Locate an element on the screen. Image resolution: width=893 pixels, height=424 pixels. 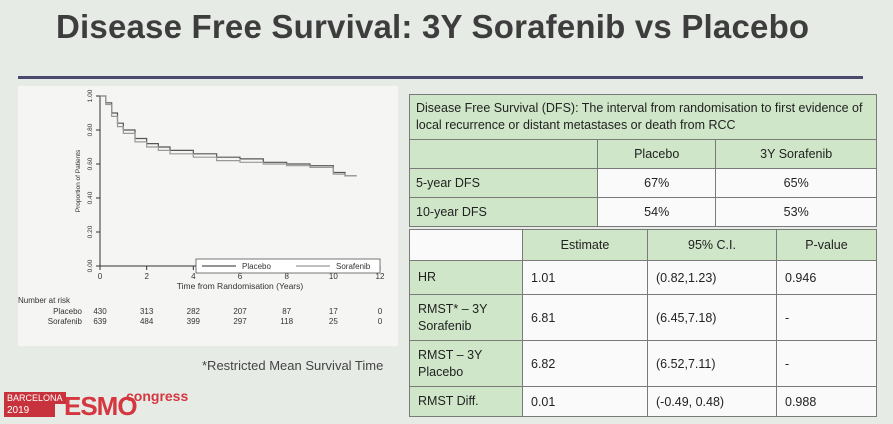
x-tick-label: 12 is located at coordinates (380, 276).